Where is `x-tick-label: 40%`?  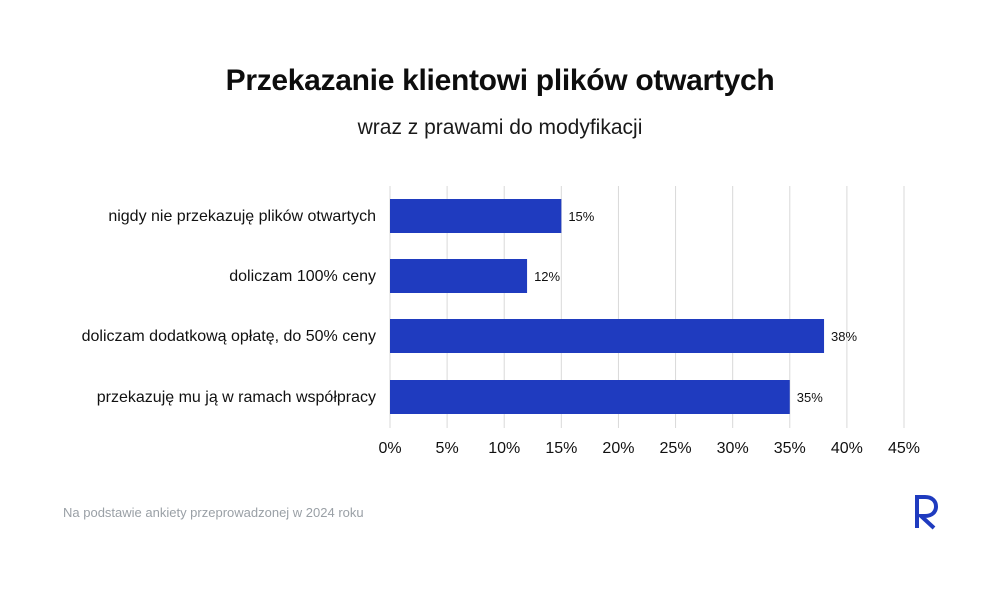
x-tick-label: 40% is located at coordinates (847, 448).